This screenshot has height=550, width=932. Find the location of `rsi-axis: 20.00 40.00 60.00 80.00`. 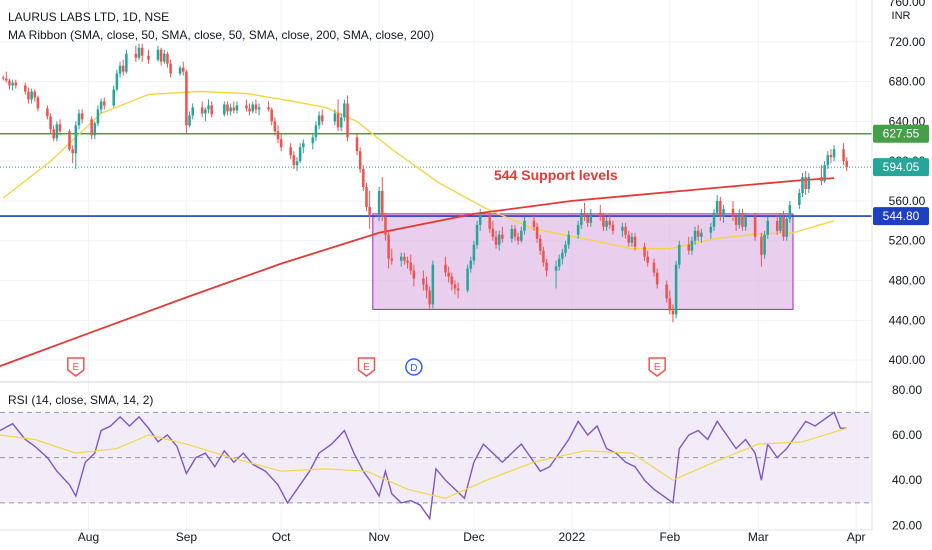

rsi-axis: 20.00 40.00 60.00 80.00 is located at coordinates (907, 458).